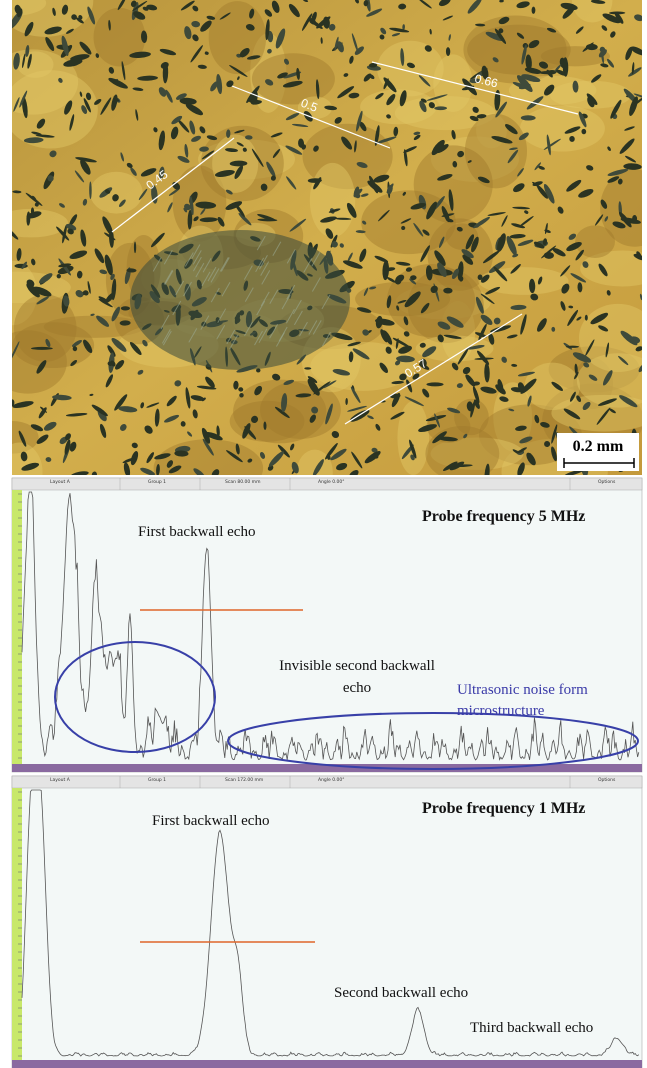  What do you see at coordinates (244, 780) in the screenshot?
I see `toolbar-item: Scan 172.00 mm` at bounding box center [244, 780].